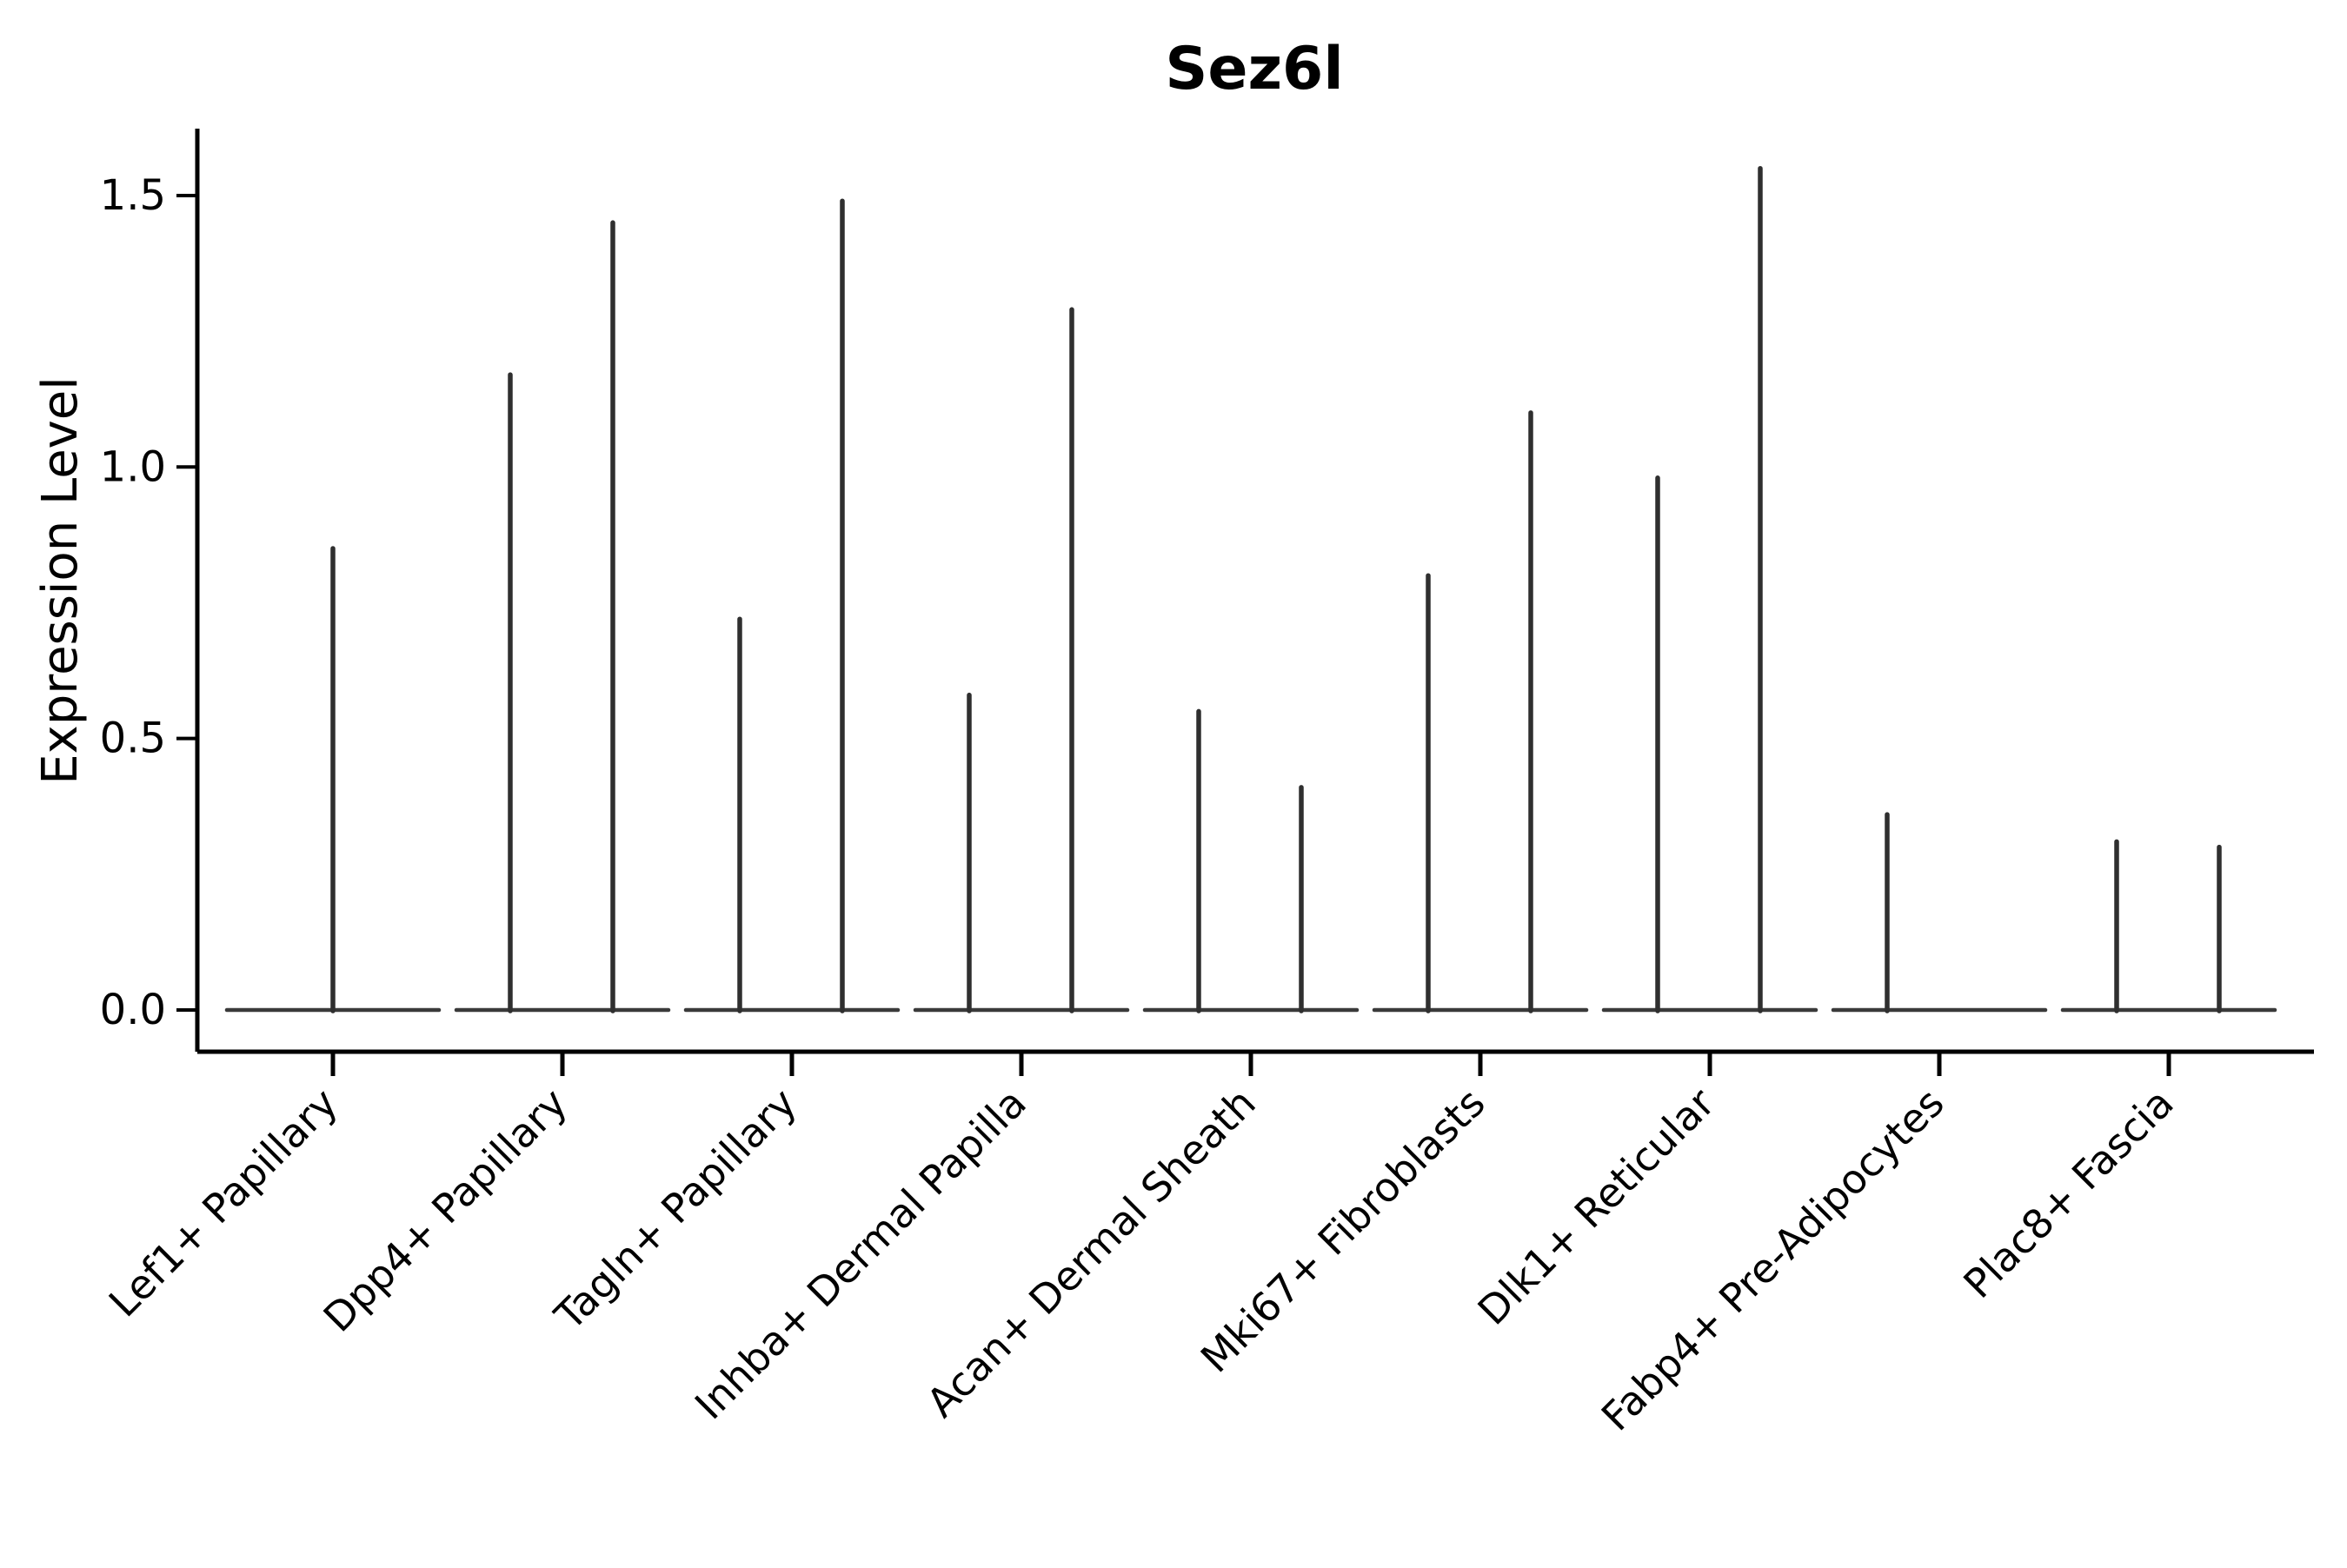  Describe the element at coordinates (133, 1010) in the screenshot. I see `y-tick-label: 0.0` at that location.